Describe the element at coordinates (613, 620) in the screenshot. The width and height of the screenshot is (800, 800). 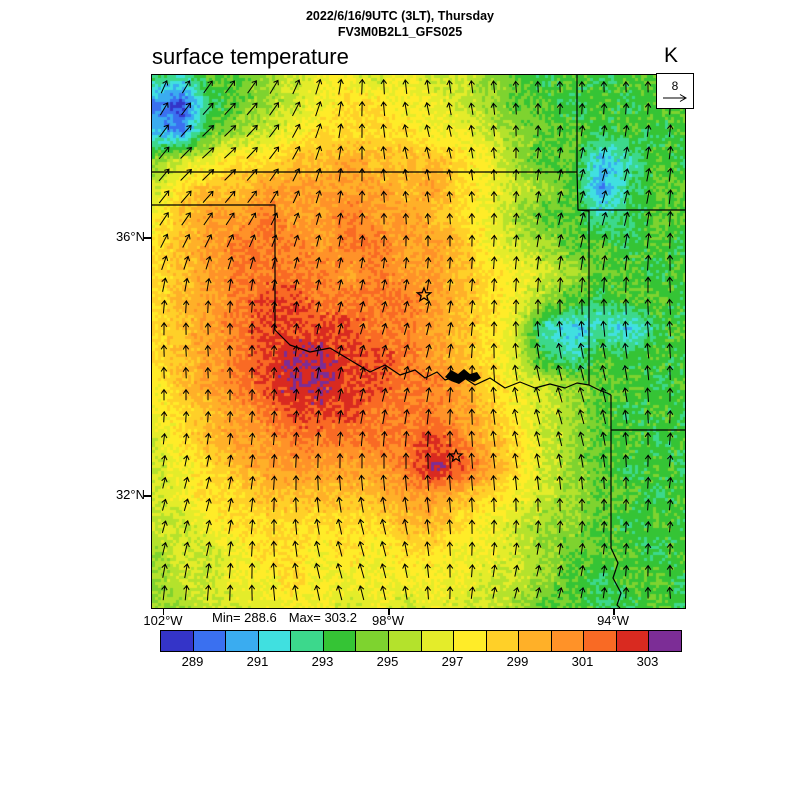
I see `x-axis-tick-label: 94°W` at that location.